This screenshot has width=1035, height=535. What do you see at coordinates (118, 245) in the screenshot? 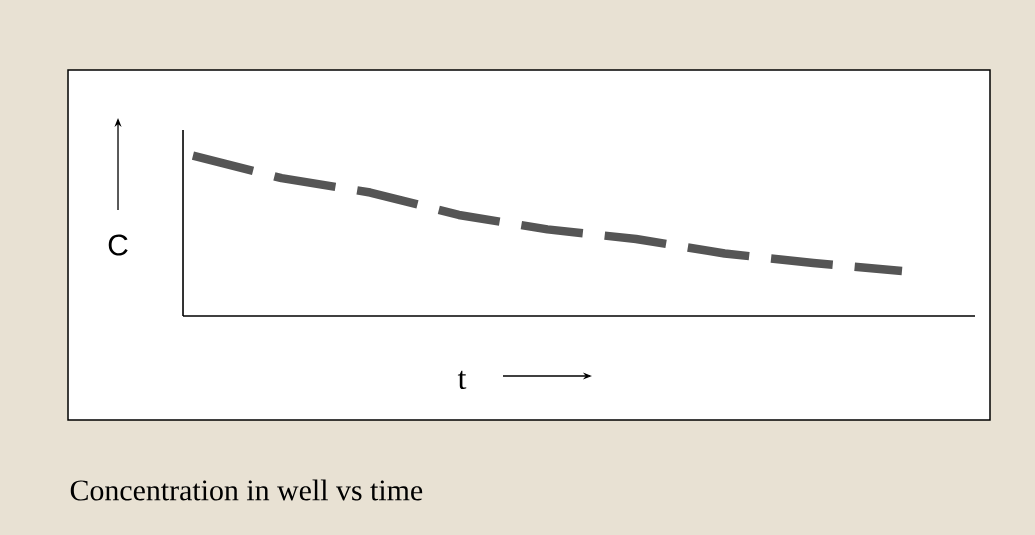
I see `y-axis-title: C` at bounding box center [118, 245].